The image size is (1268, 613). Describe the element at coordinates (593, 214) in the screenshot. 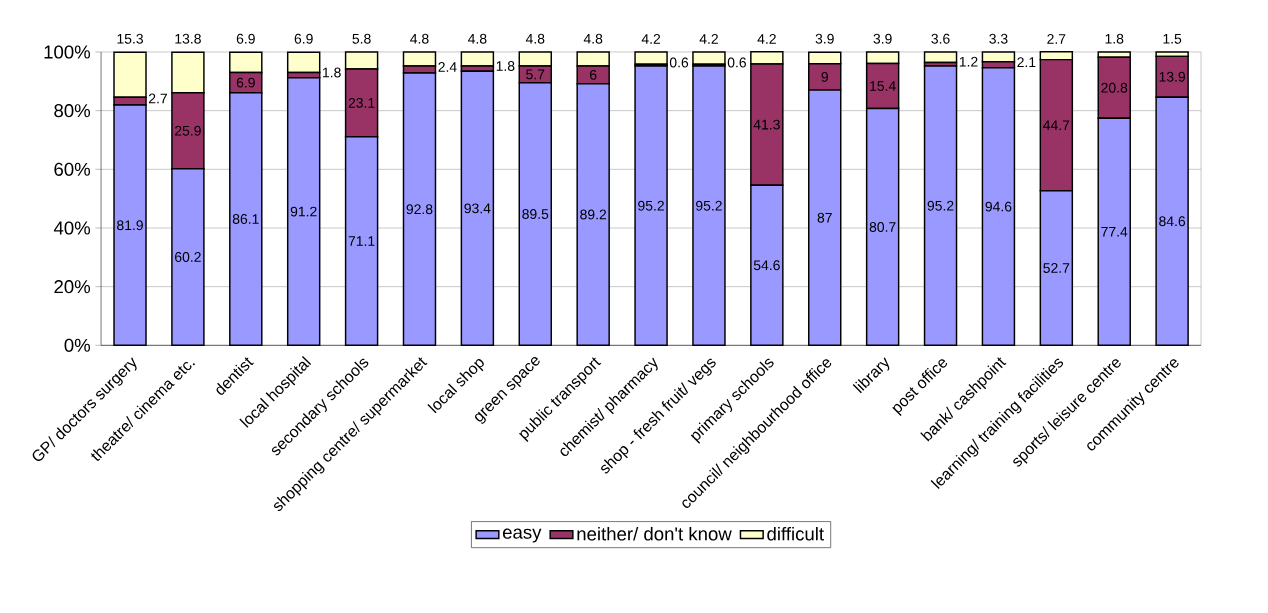

I see `data-label: 89.2` at that location.